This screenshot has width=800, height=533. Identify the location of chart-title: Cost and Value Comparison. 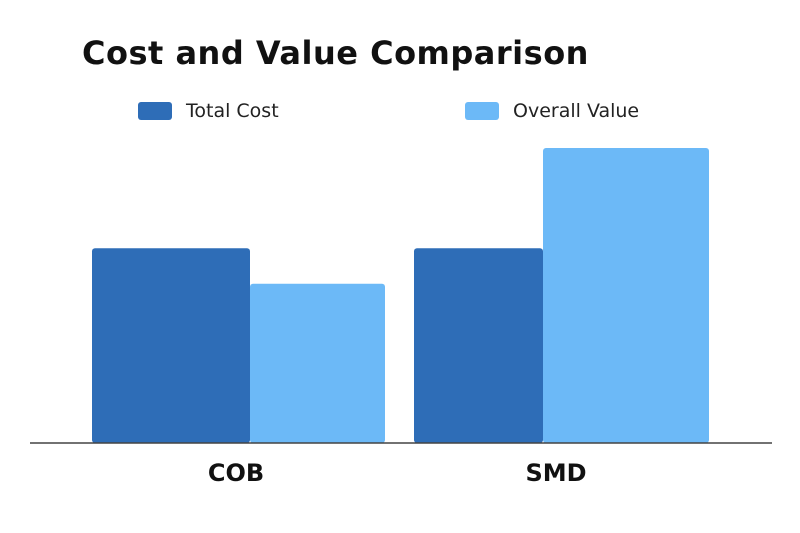
(335, 53).